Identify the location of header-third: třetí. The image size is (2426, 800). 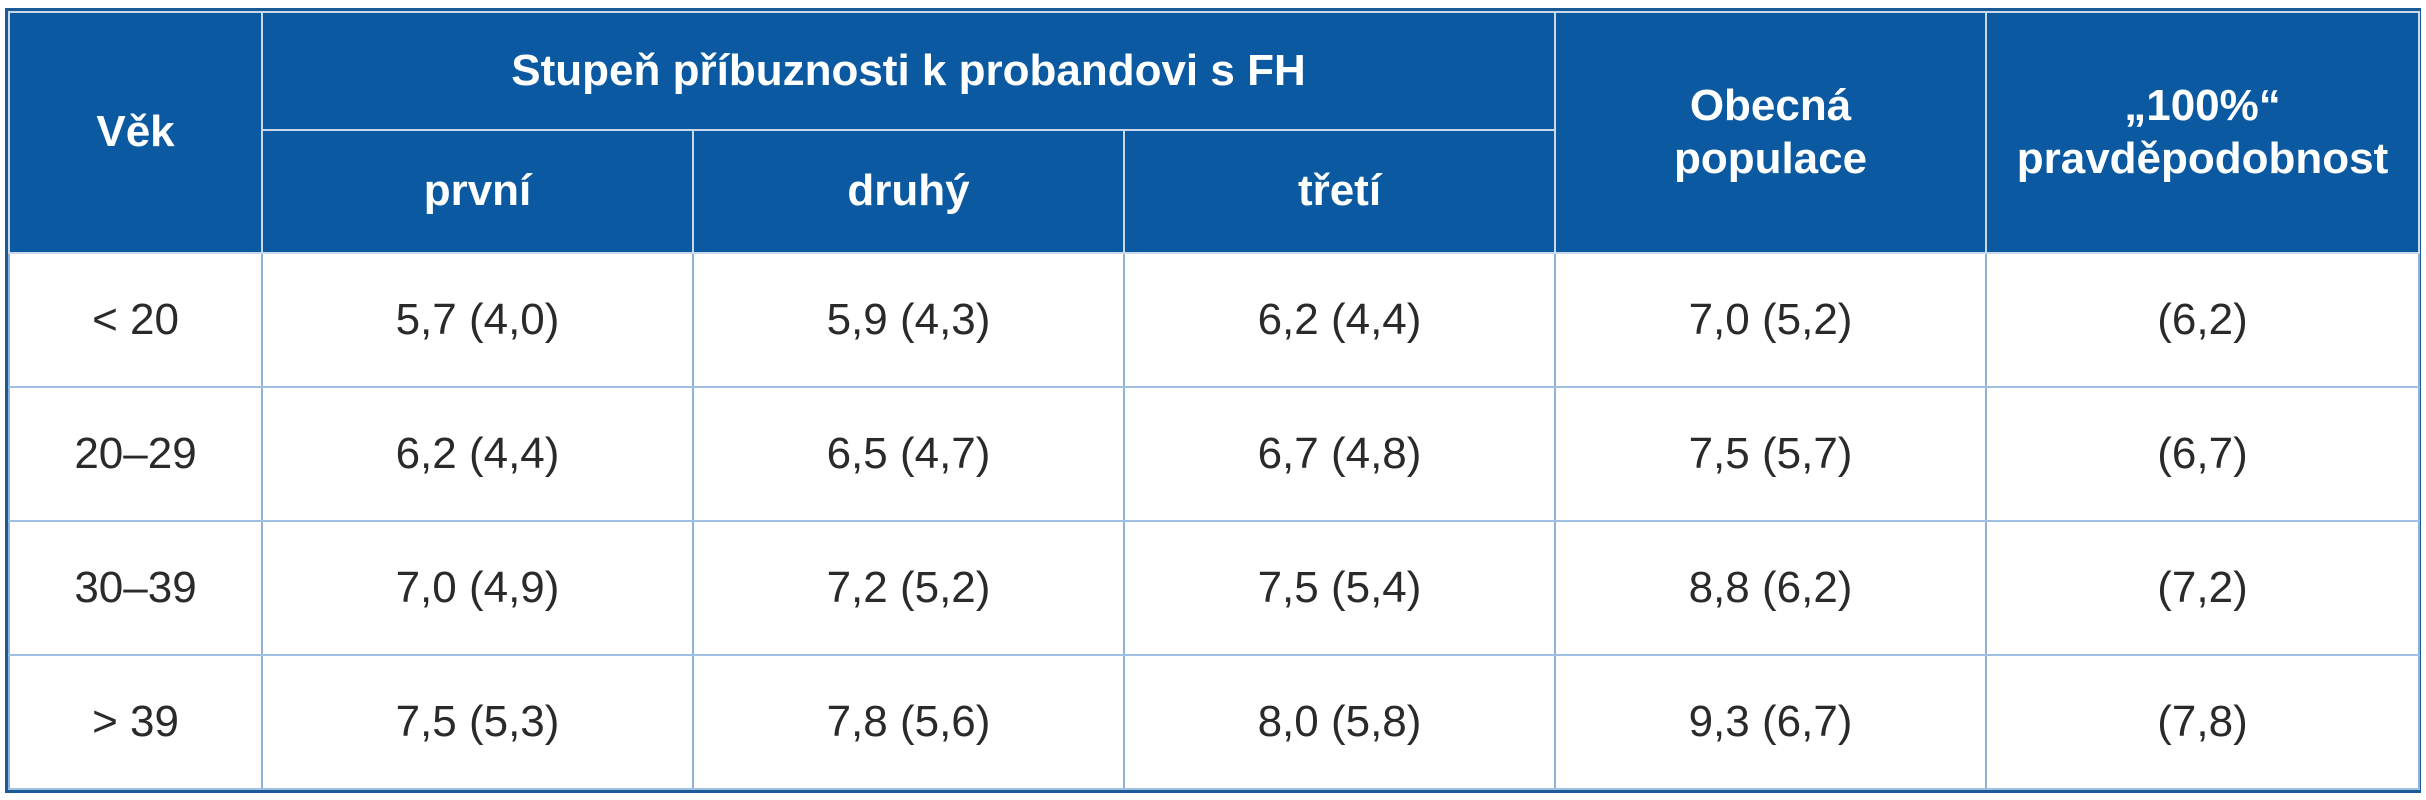
(1339, 191).